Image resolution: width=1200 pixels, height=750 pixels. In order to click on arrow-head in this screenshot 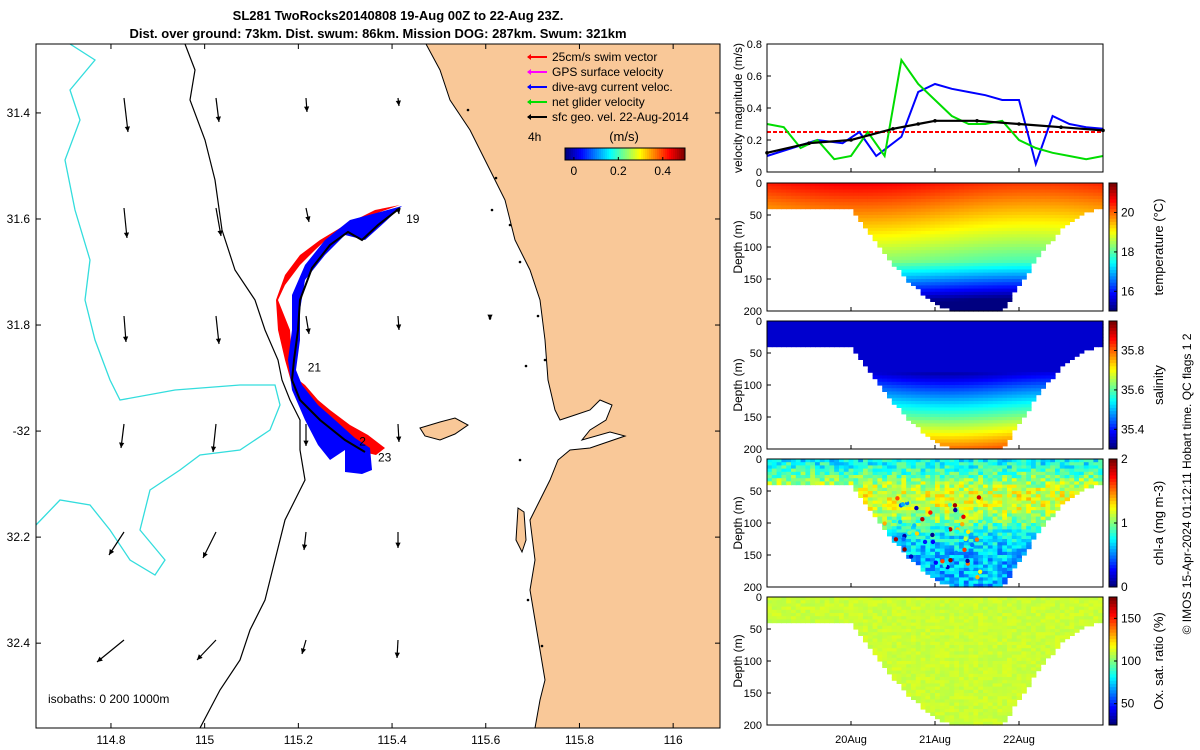, I will do `click(127, 129)`.